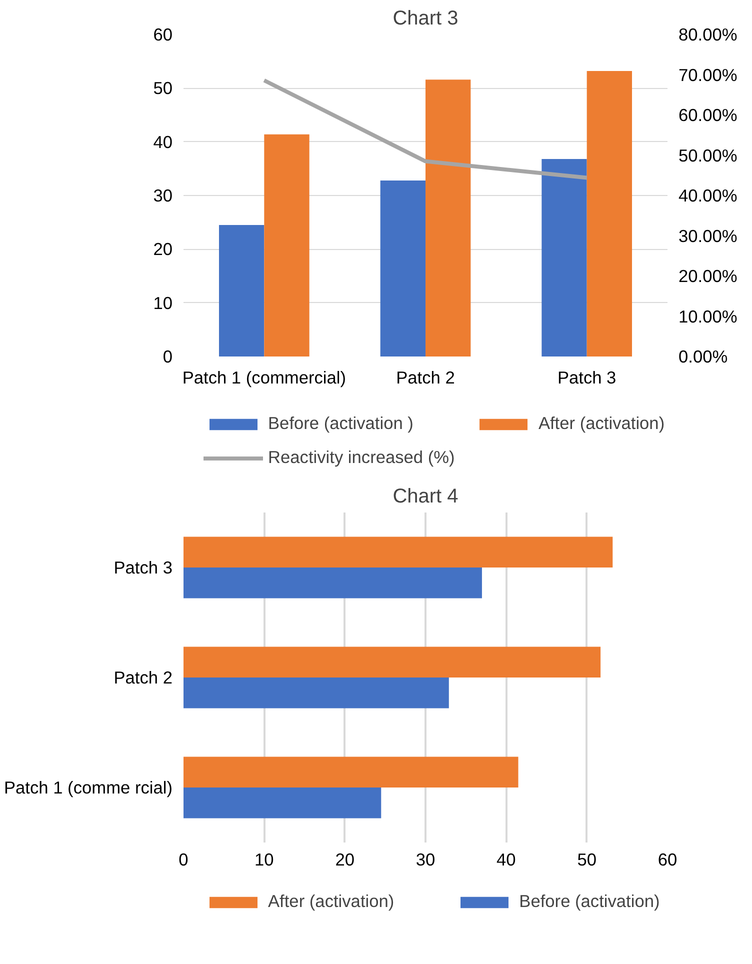 Image resolution: width=752 pixels, height=964 pixels. What do you see at coordinates (341, 423) in the screenshot?
I see `legend-label: Before (activation )` at bounding box center [341, 423].